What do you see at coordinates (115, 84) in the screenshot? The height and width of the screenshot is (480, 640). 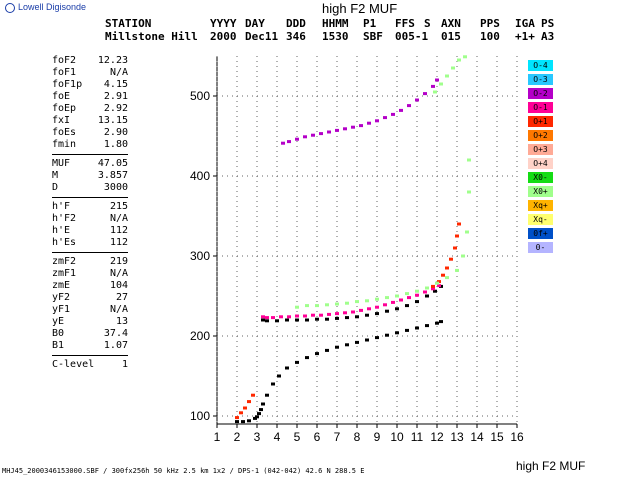 I see `param-value: 4.15` at bounding box center [115, 84].